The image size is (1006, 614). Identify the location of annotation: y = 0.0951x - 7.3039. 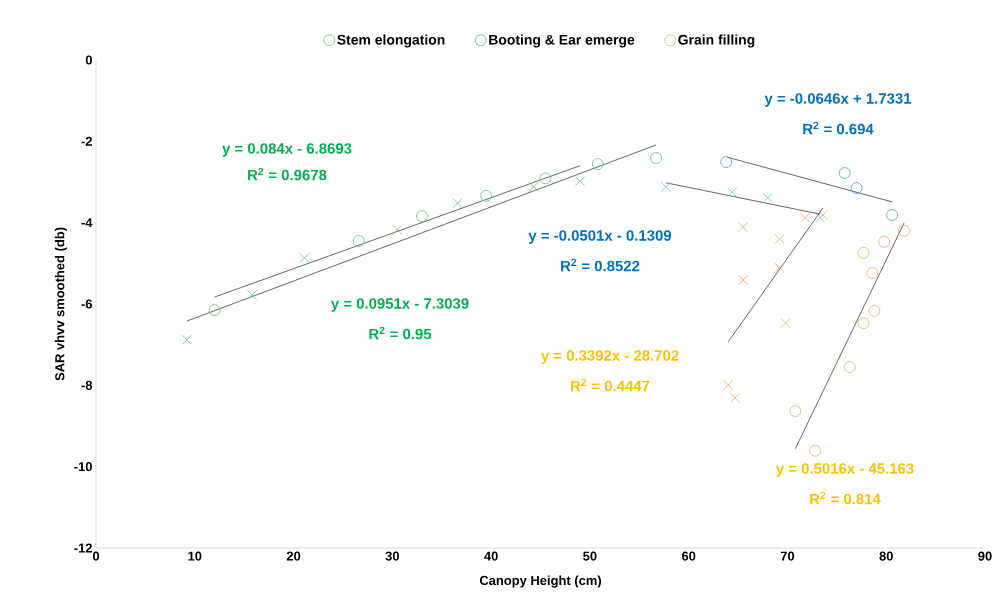
(399, 305).